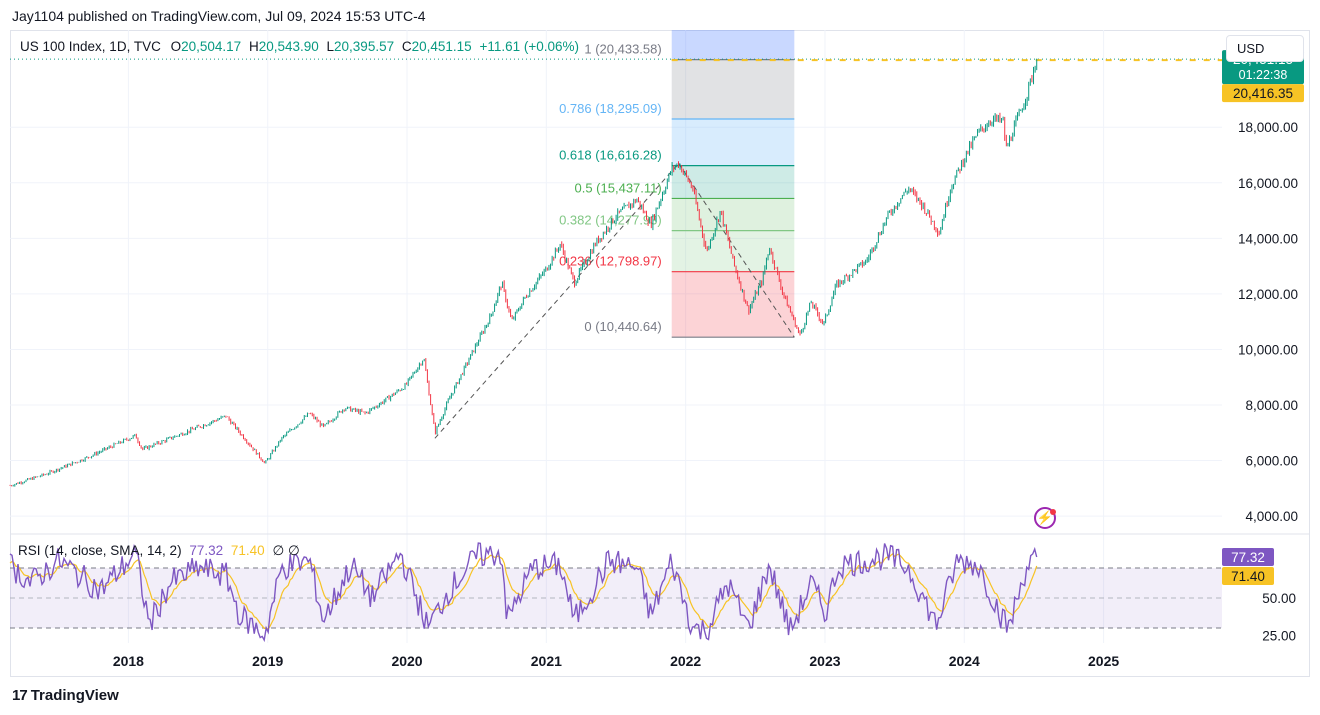 This screenshot has height=715, width=1320. Describe the element at coordinates (1271, 405) in the screenshot. I see `y-tick-label: 8,000.00` at that location.